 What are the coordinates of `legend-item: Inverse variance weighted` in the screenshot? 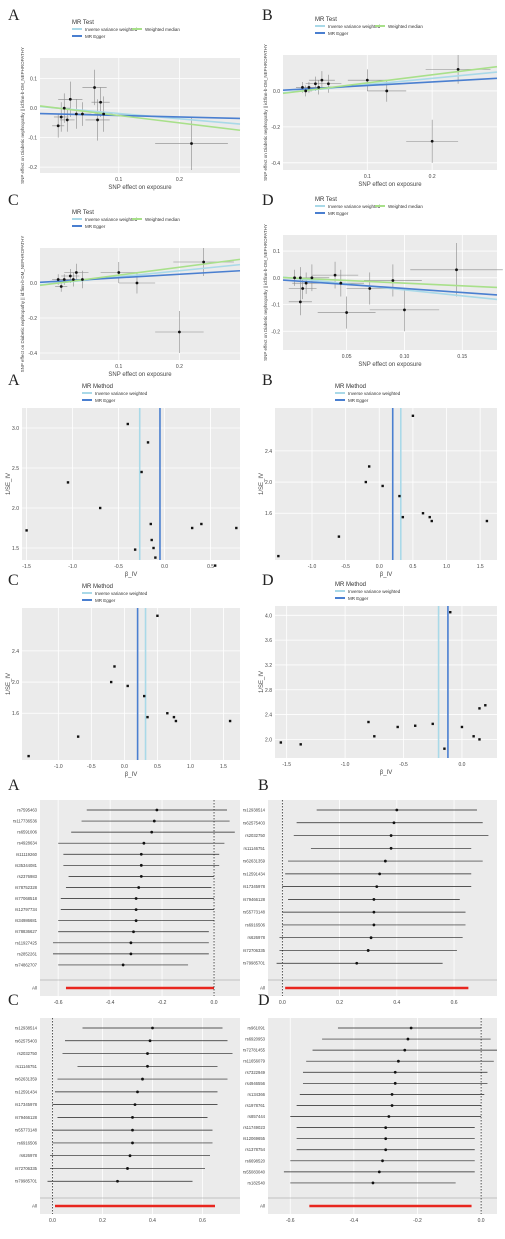 It's located at (111, 219).